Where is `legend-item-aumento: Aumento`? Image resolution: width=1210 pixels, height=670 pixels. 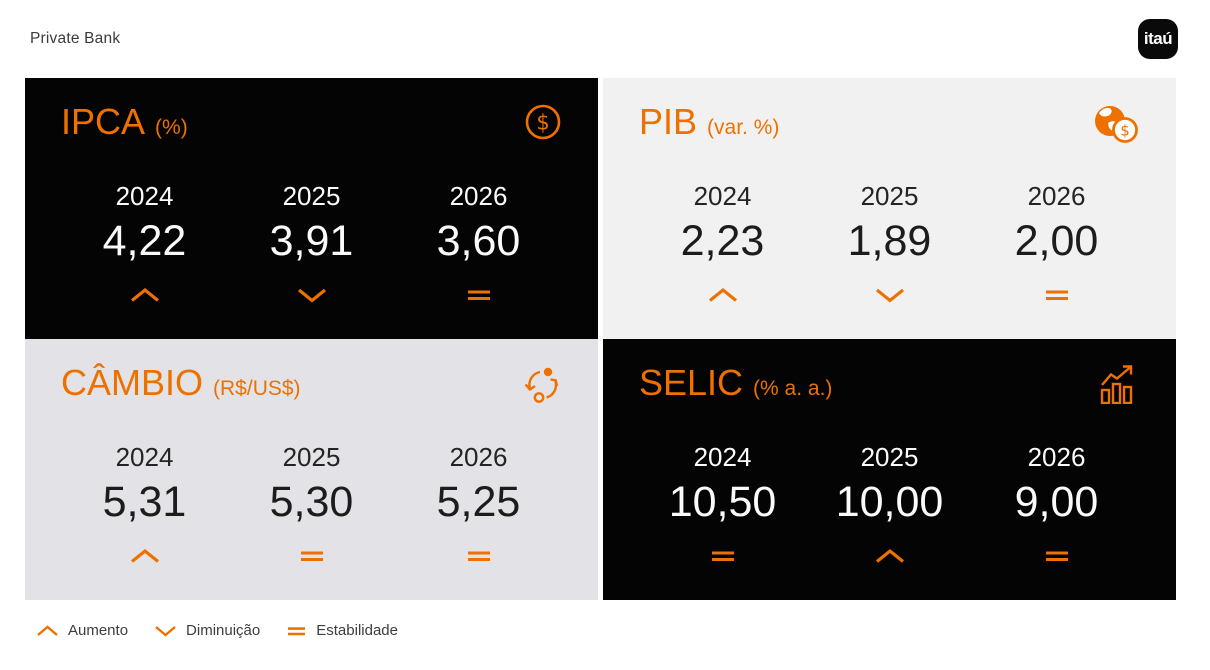 legend-item-aumento: Aumento is located at coordinates (82, 630).